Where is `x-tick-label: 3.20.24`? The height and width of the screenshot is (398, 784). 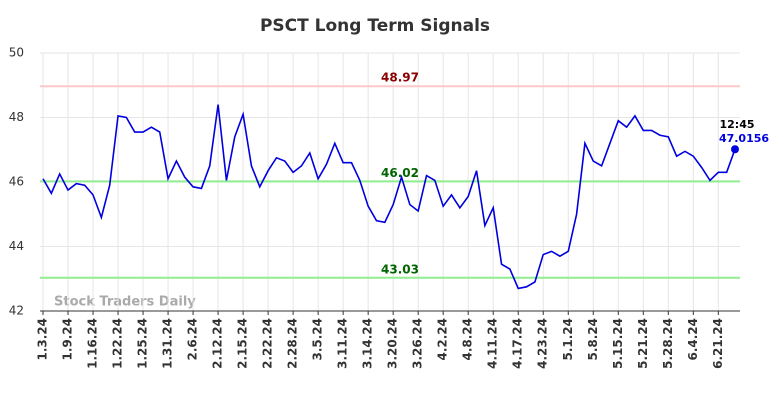 x-tick-label: 3.20.24 is located at coordinates (393, 343).